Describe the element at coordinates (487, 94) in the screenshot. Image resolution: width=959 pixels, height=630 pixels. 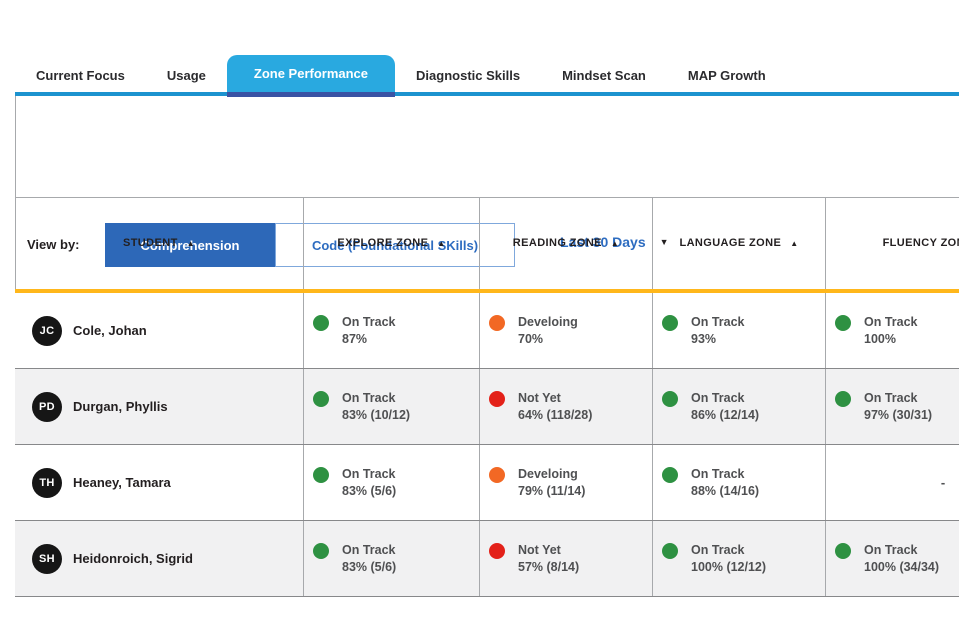
I see `tab-underline` at that location.